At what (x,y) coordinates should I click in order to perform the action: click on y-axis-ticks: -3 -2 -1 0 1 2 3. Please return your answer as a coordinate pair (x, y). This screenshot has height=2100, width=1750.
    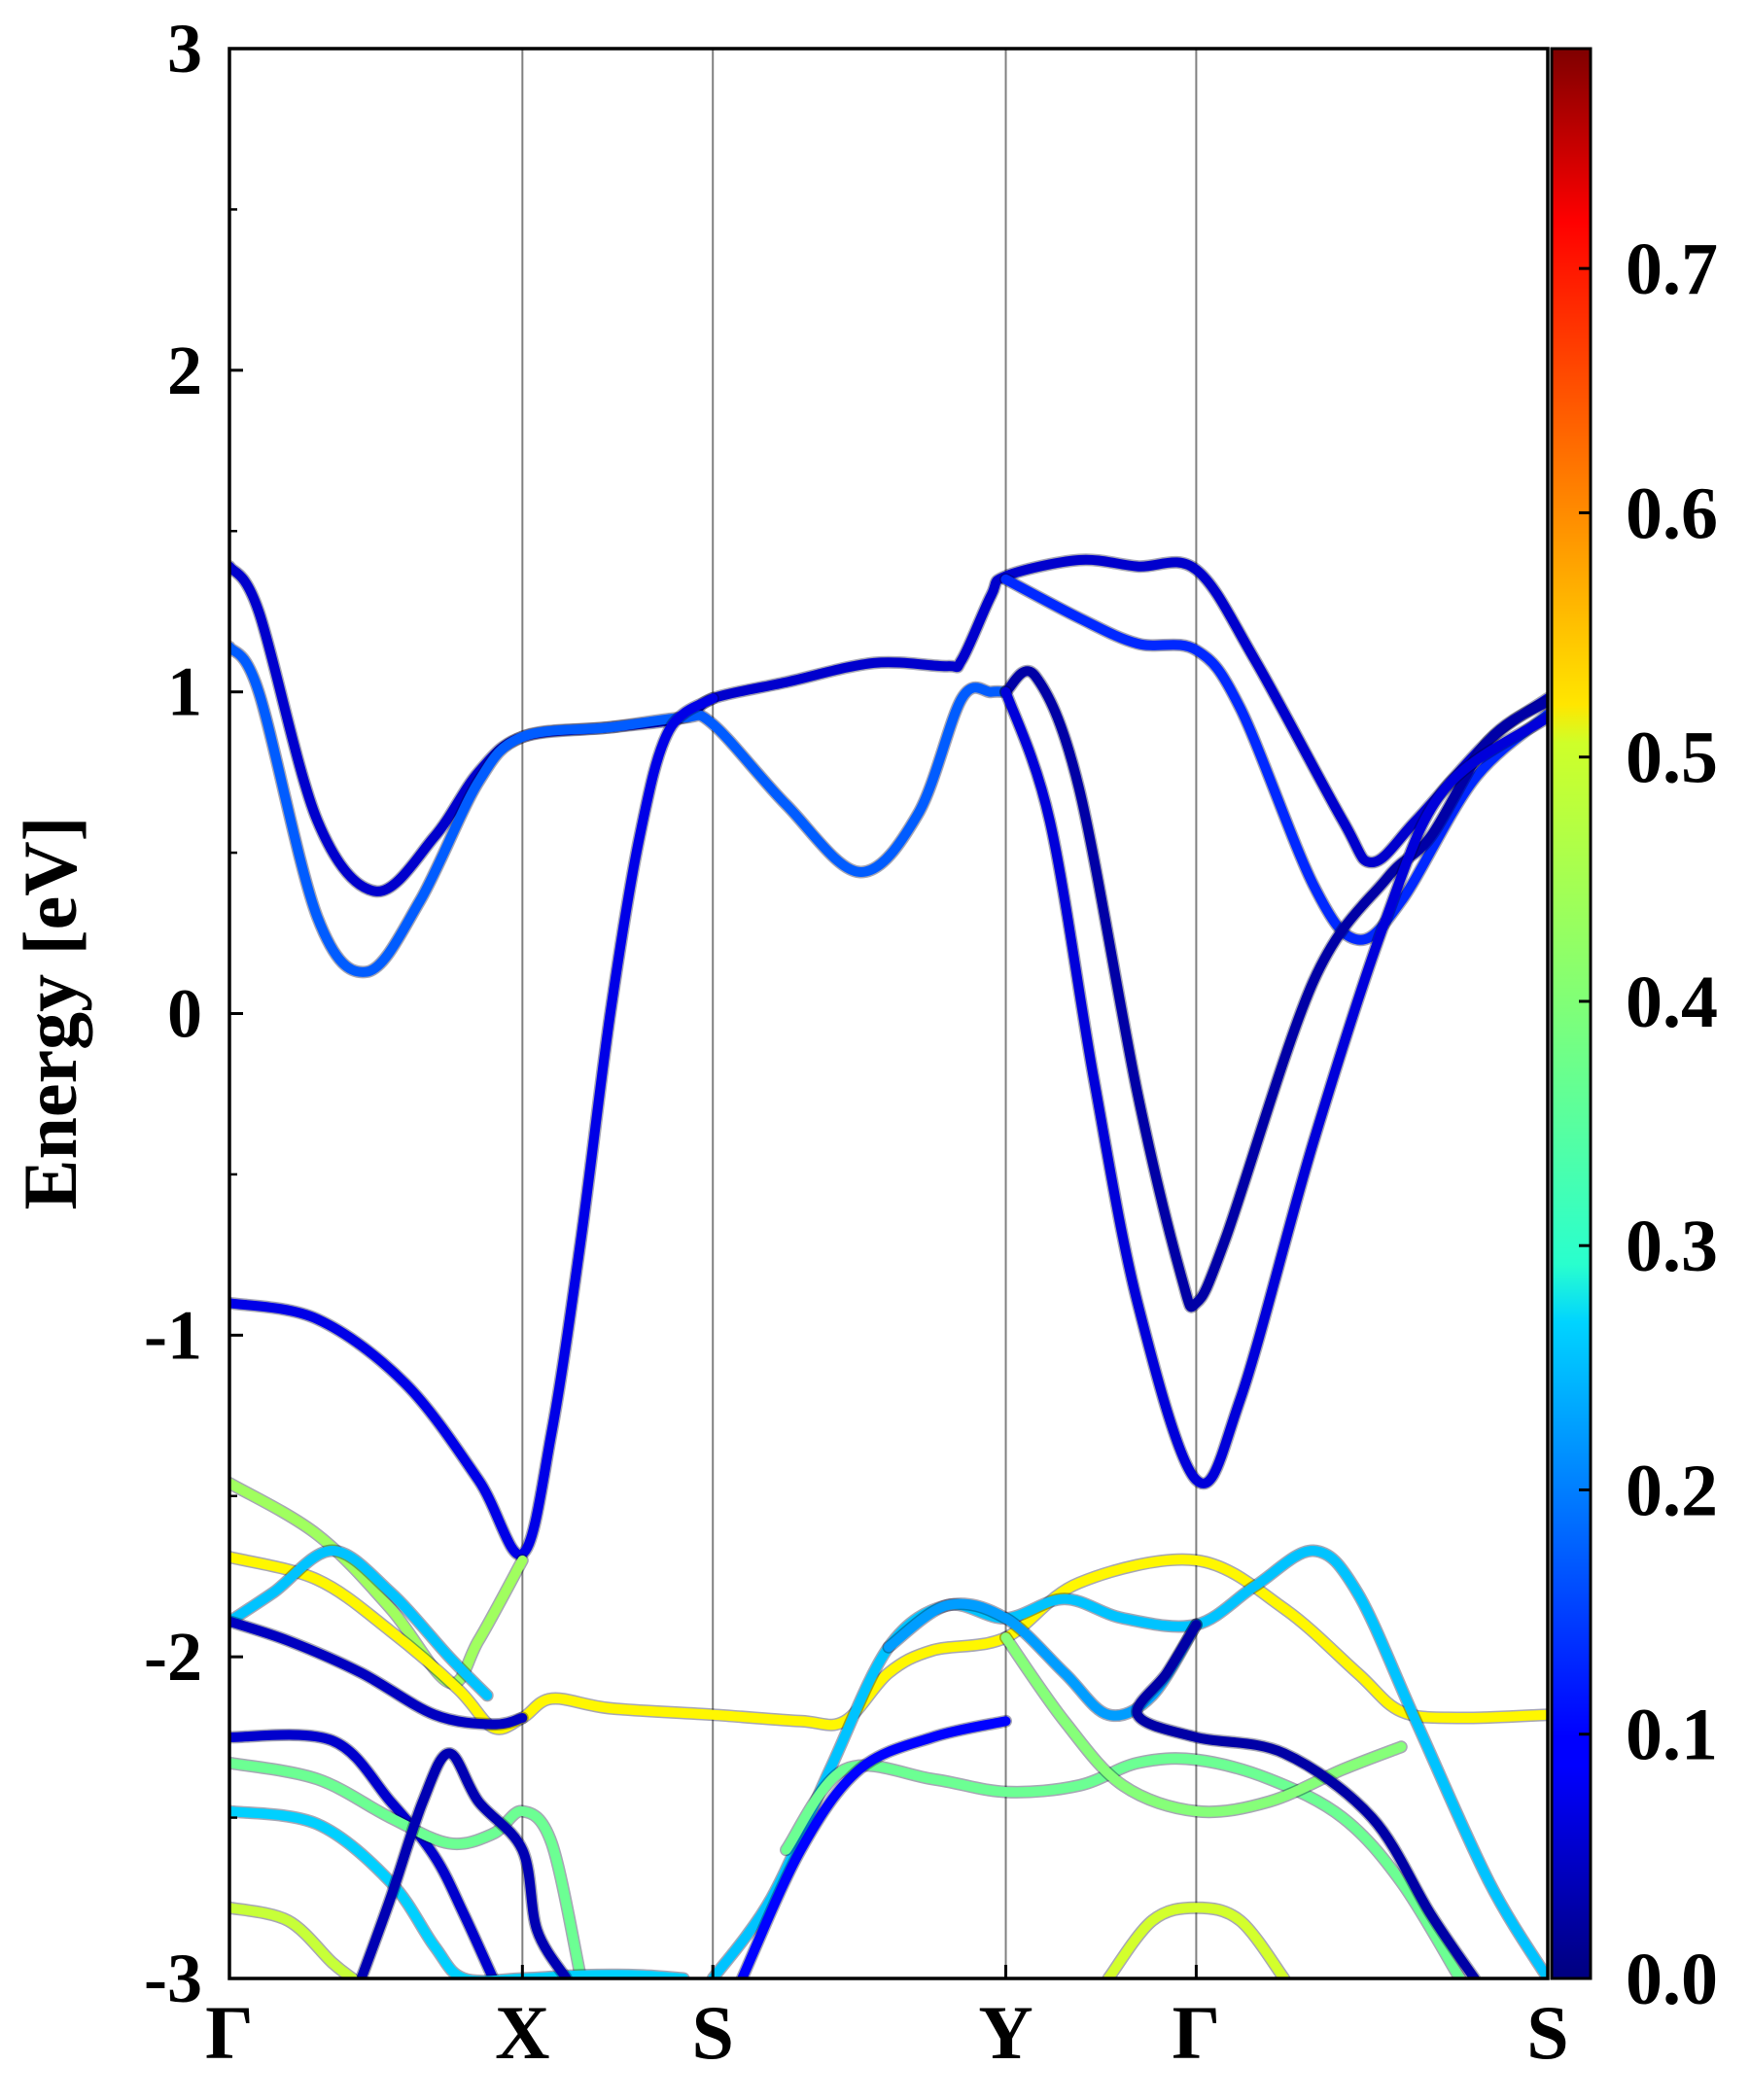
    Looking at the image, I should click on (193, 1013).